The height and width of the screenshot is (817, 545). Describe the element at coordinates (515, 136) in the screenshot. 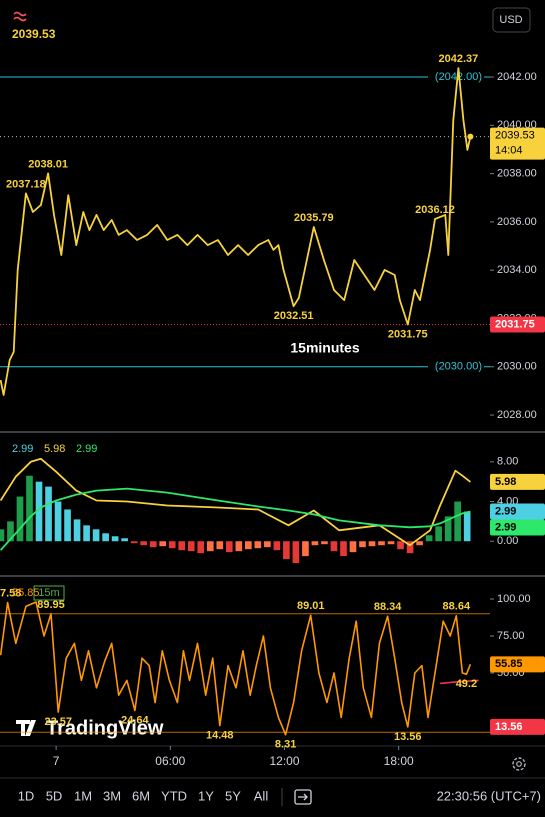

I see `price-badge-label: 2039.53` at that location.